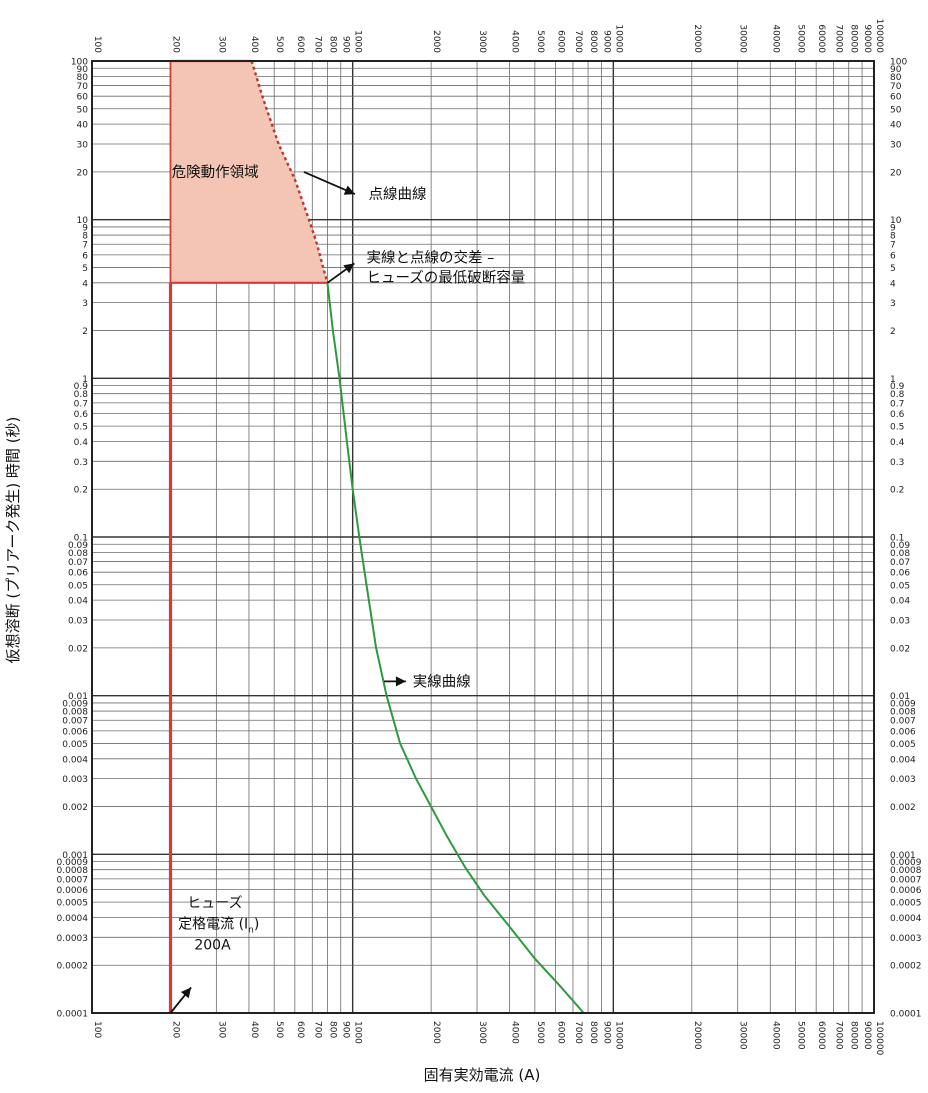 The image size is (928, 1093). Describe the element at coordinates (898, 63) in the screenshot. I see `y-tick-label-right: 100` at that location.